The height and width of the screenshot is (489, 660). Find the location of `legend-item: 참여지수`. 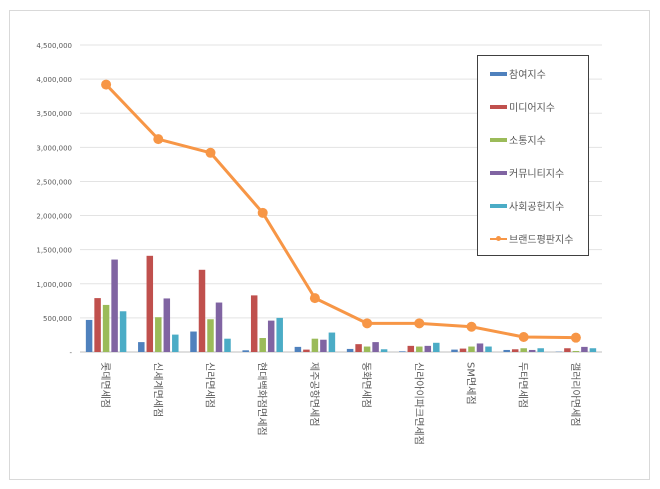

legend-item: 참여지수 is located at coordinates (518, 73).